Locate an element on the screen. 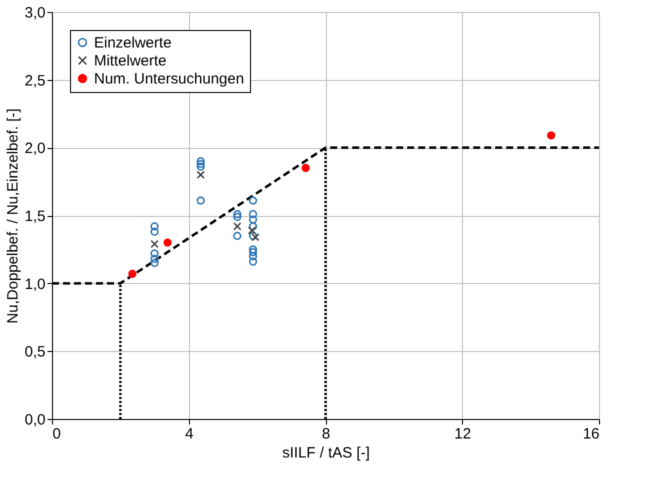  x-tick-label: 12 is located at coordinates (463, 434).